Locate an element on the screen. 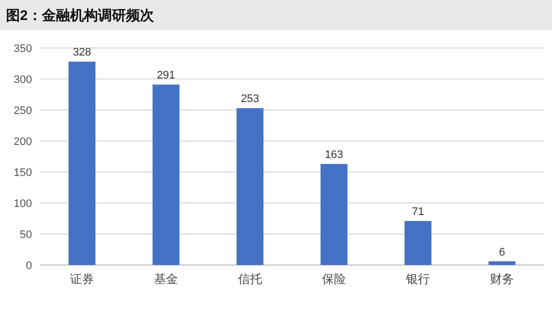 The height and width of the screenshot is (331, 552). data-label: 71 is located at coordinates (418, 212).